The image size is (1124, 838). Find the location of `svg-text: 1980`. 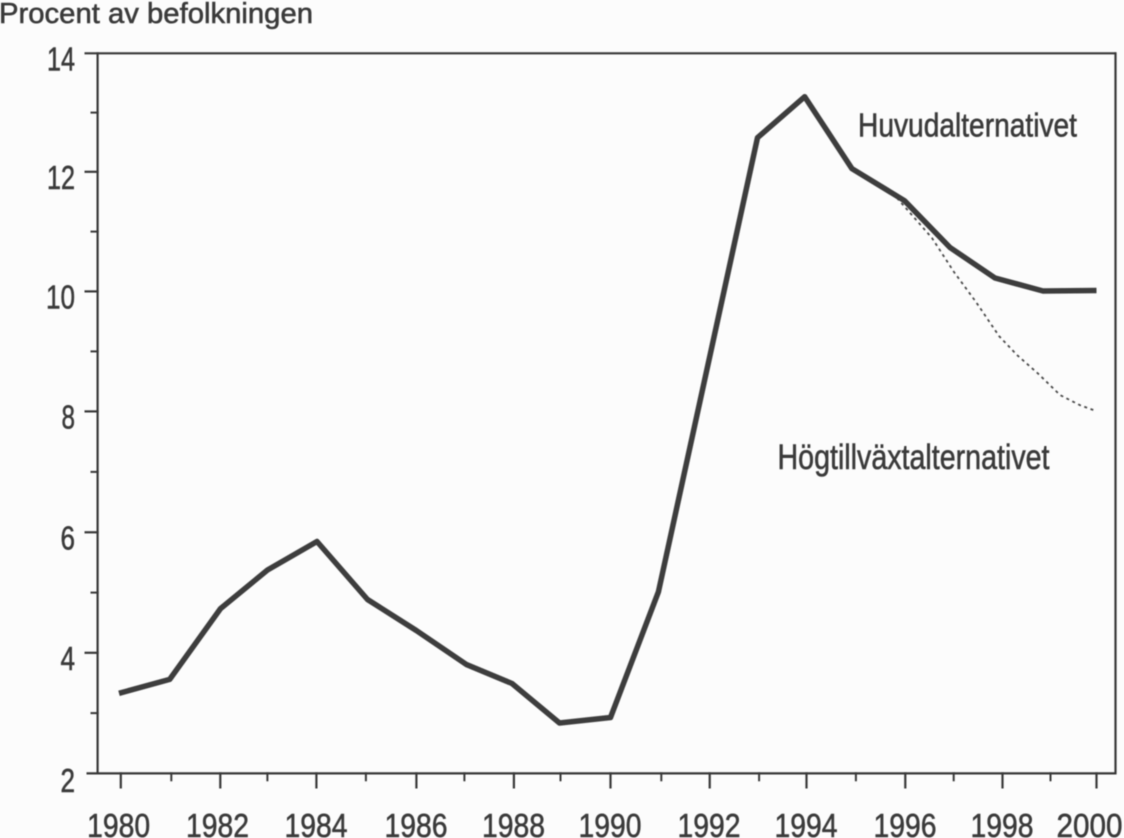

svg-text: 1980 is located at coordinates (118, 822).